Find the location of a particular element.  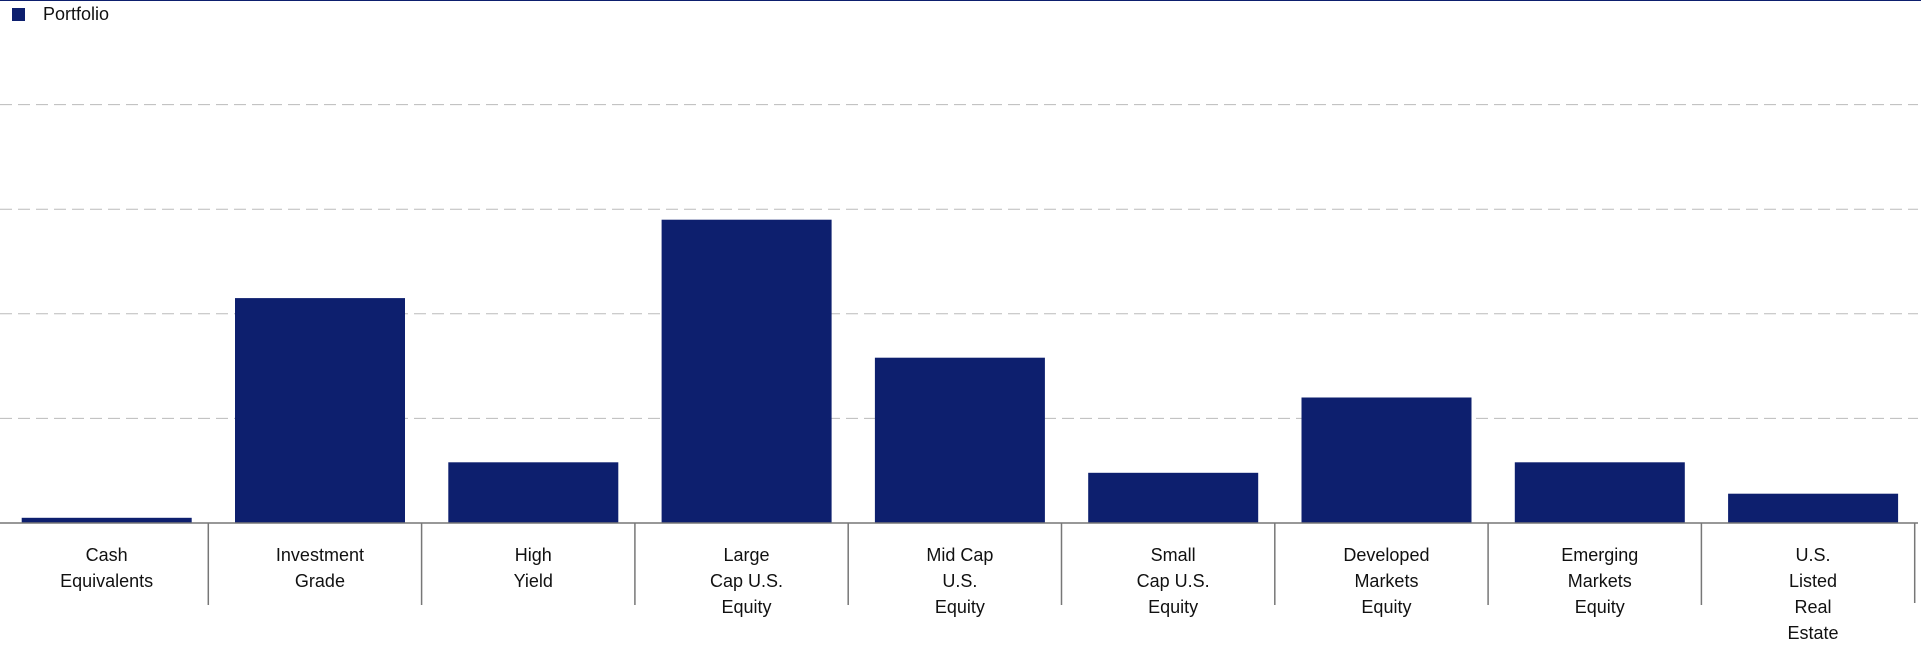

legend-swatch is located at coordinates (18, 14).